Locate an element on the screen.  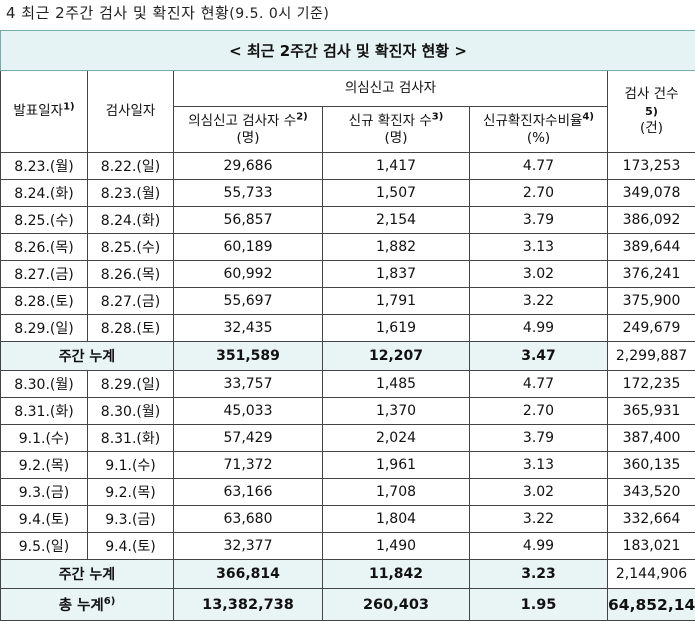
test-date-cell: 9.3.(금) is located at coordinates (131, 519).